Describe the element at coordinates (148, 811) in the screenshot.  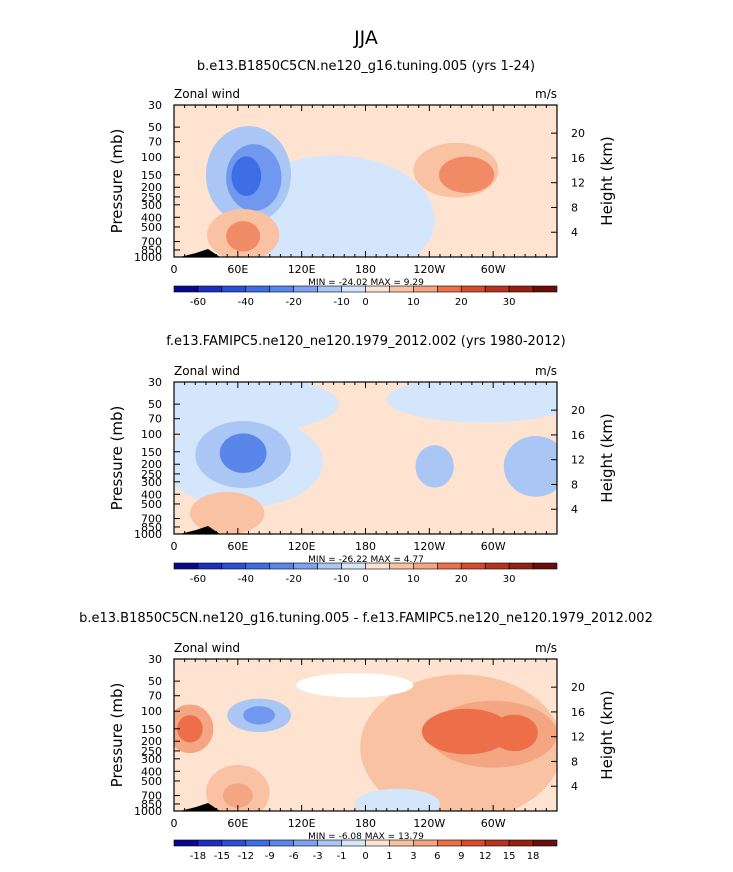
I see `y-tick-label: 1000` at that location.